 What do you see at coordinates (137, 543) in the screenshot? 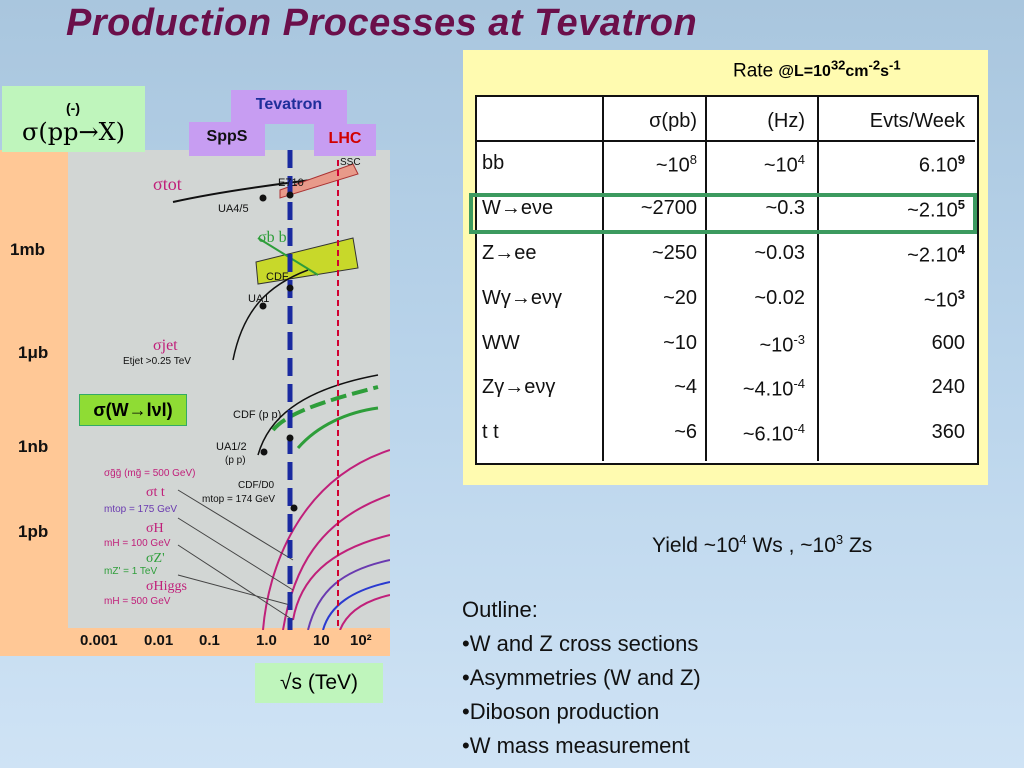
I see `ann-mh-100: mH = 100 GeV` at bounding box center [137, 543].